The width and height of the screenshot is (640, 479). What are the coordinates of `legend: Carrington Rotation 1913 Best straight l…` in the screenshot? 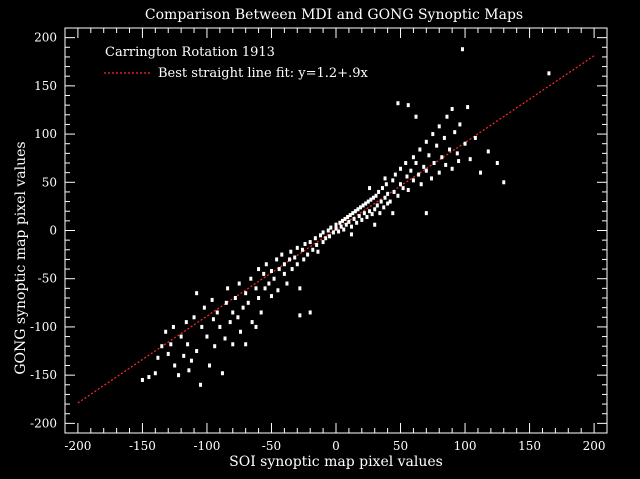 It's located at (236, 63).